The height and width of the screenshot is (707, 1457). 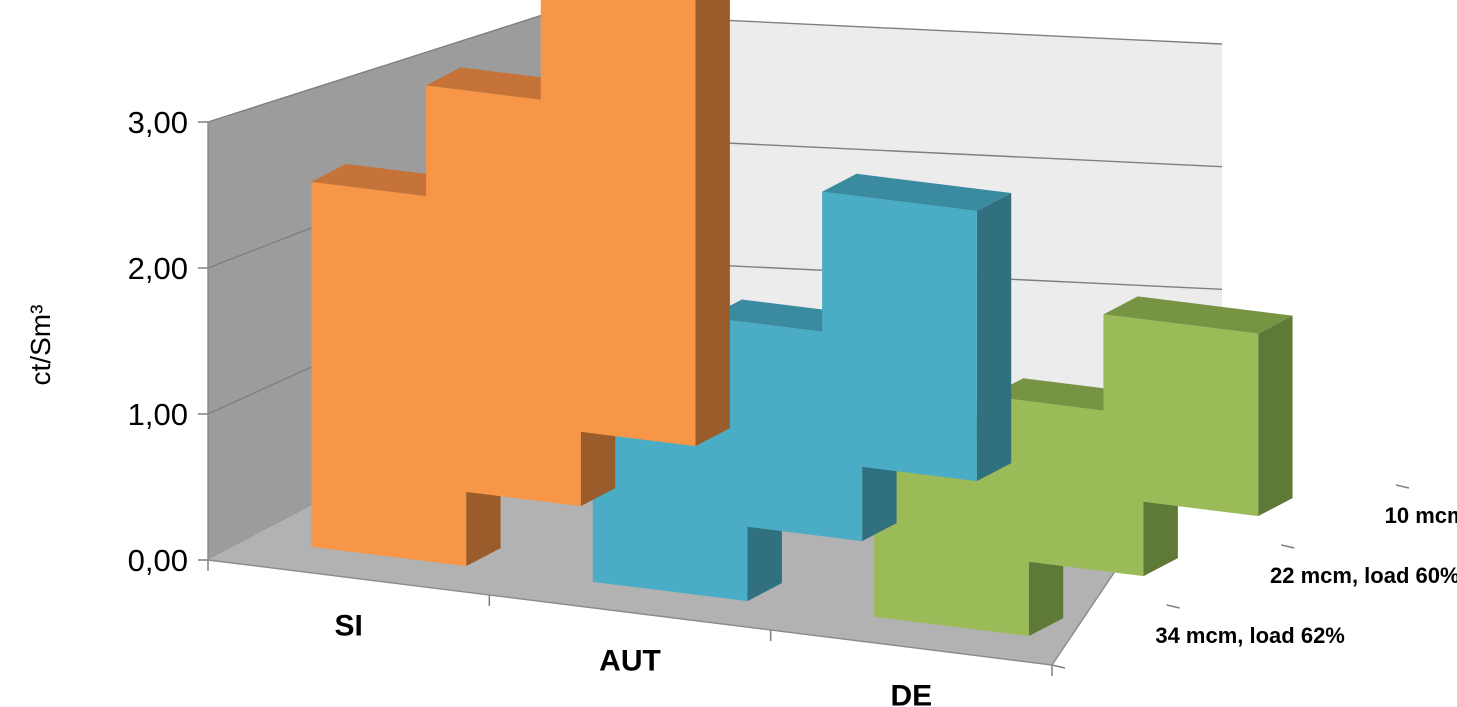 What do you see at coordinates (158, 414) in the screenshot?
I see `y-tick-label: 1,00` at bounding box center [158, 414].